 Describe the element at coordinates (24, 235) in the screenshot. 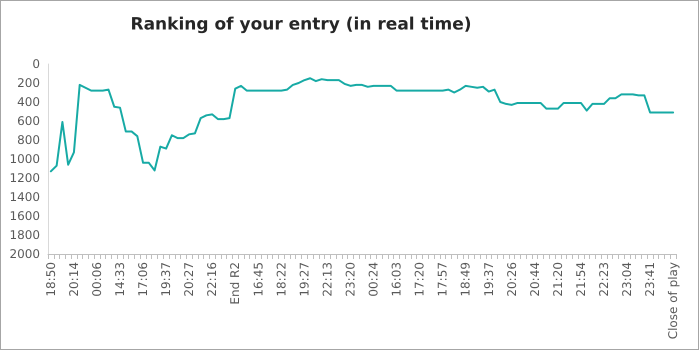

I see `y-tick-label: 1800` at that location.